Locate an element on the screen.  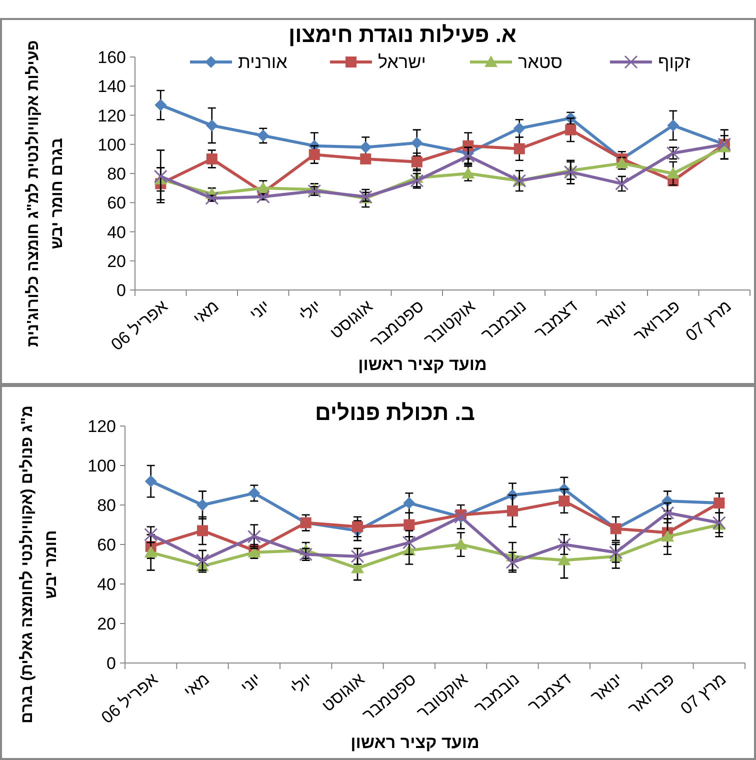
y-tick-label: 160 is located at coordinates (112, 57).